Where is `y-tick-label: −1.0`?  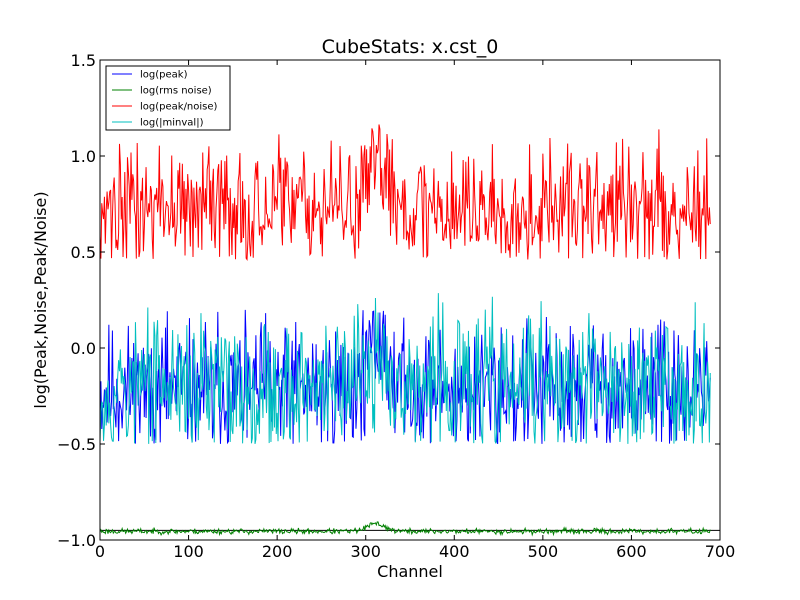
y-tick-label: −1.0 is located at coordinates (76, 540).